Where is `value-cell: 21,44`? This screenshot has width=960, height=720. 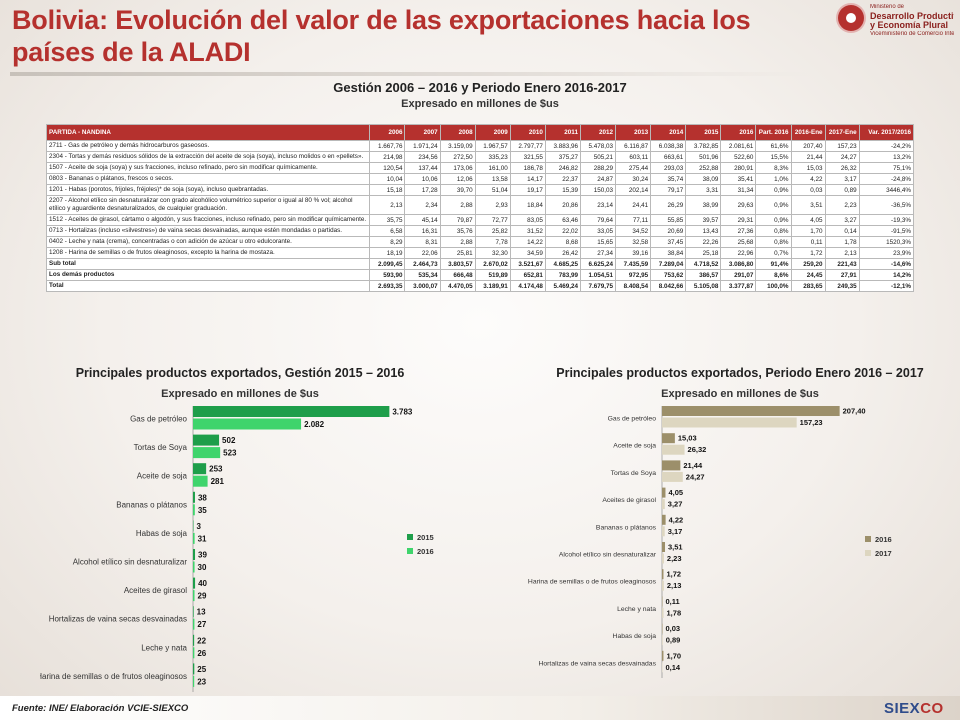
value-cell: 21,44 is located at coordinates (808, 157).